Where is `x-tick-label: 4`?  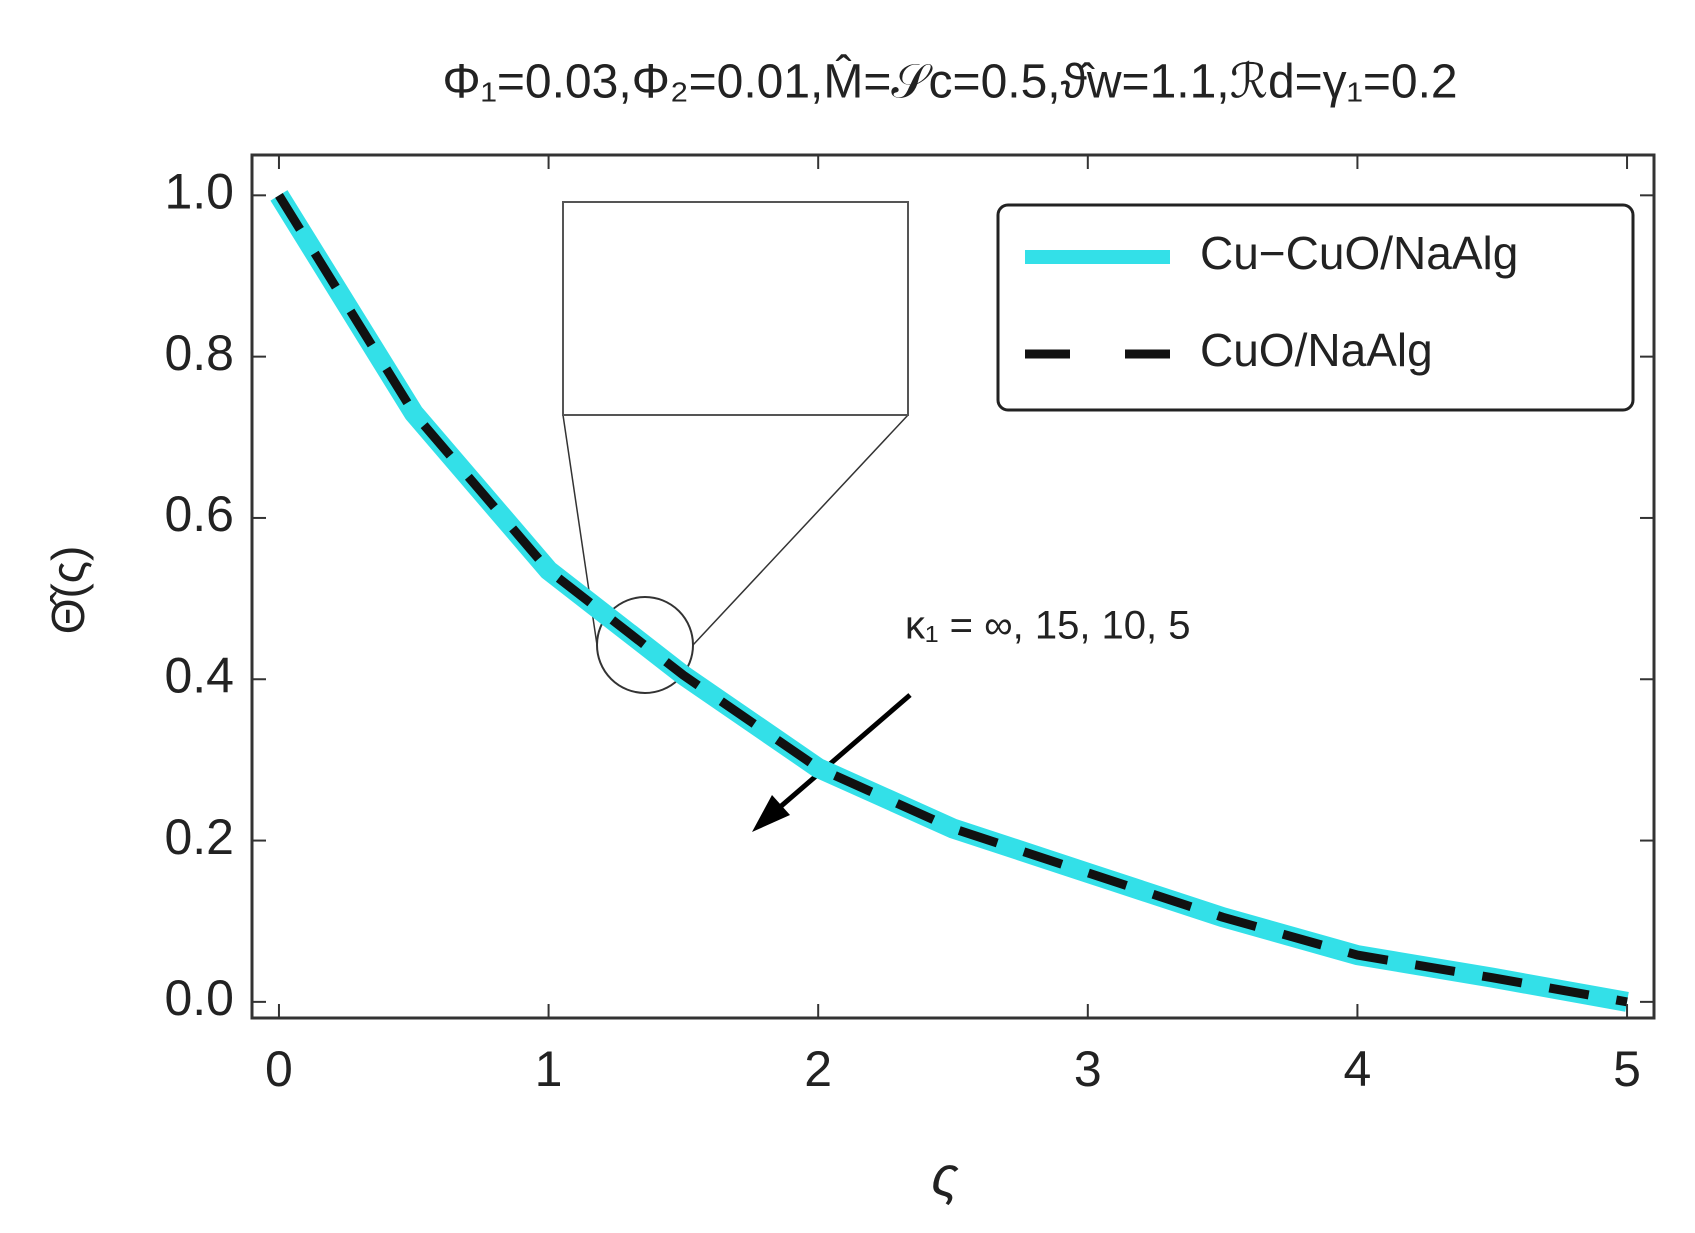
x-tick-label: 4 is located at coordinates (1358, 1069).